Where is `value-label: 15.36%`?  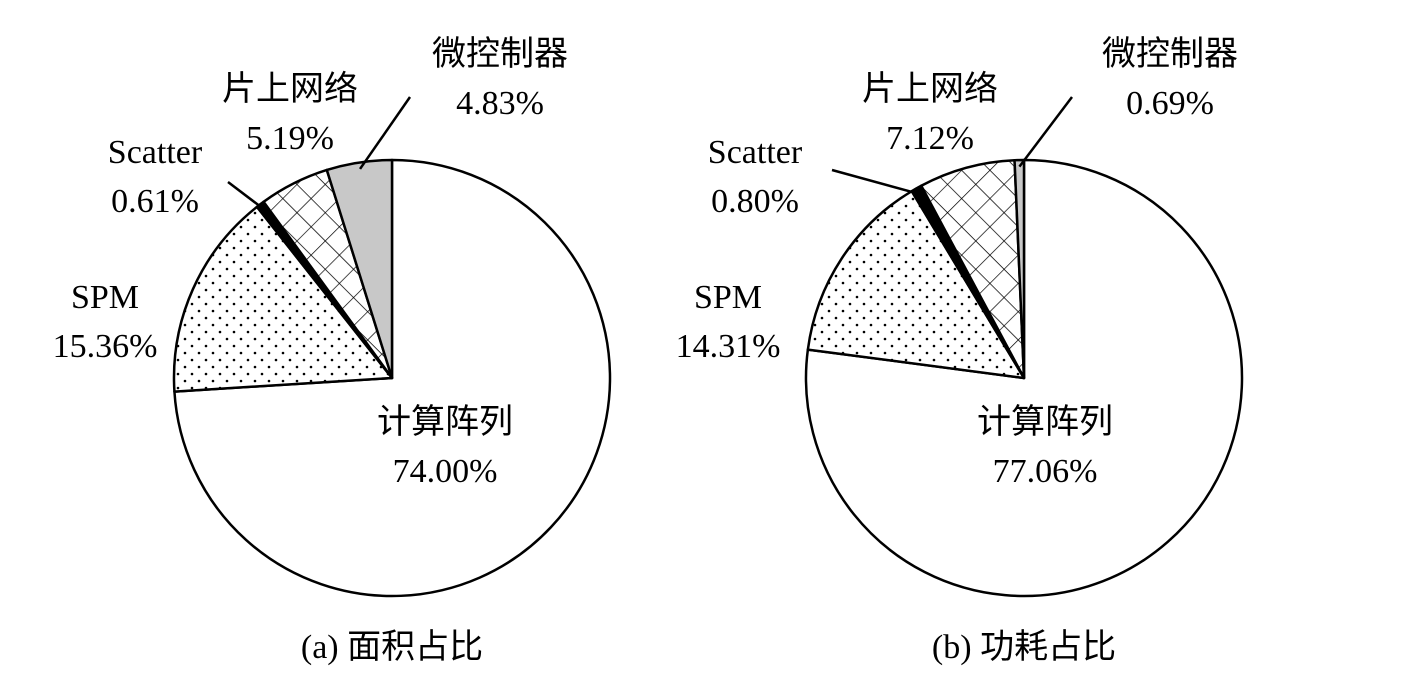
value-label: 15.36% is located at coordinates (105, 346).